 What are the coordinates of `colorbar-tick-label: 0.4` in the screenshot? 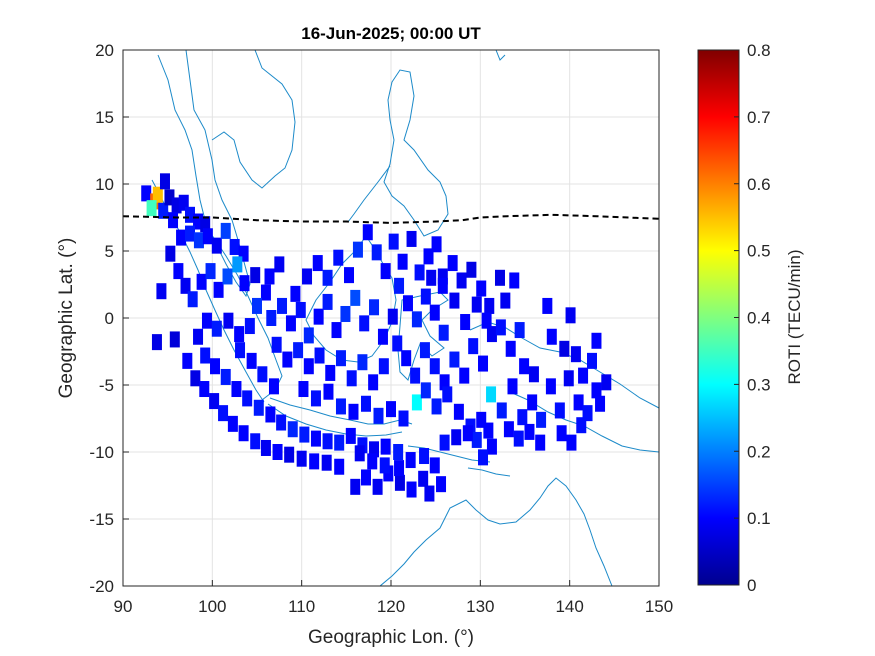 It's located at (759, 318).